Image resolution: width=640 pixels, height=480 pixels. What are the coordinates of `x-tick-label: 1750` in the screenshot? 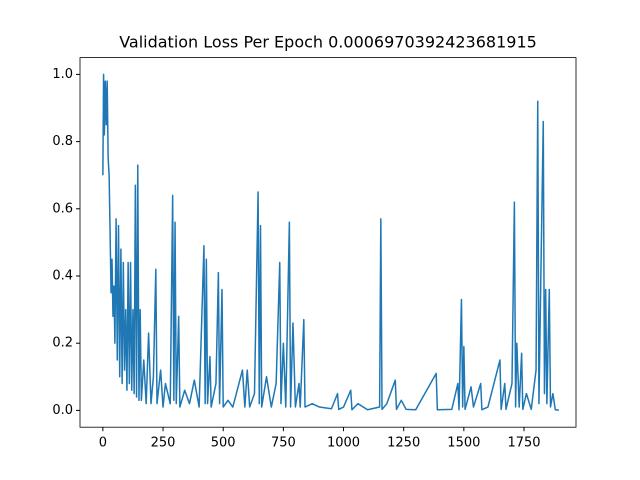 It's located at (523, 443).